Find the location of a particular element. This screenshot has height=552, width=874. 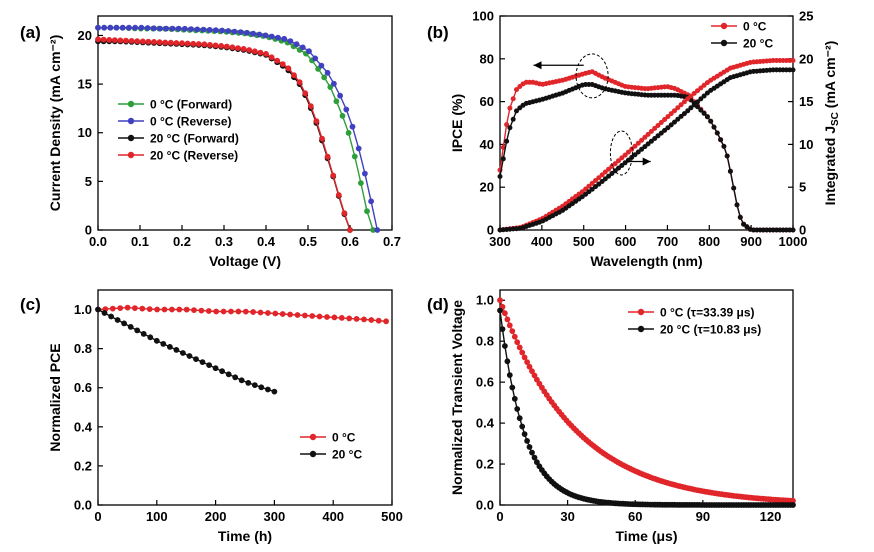

x-axis-title: Voltage (V) is located at coordinates (245, 261).